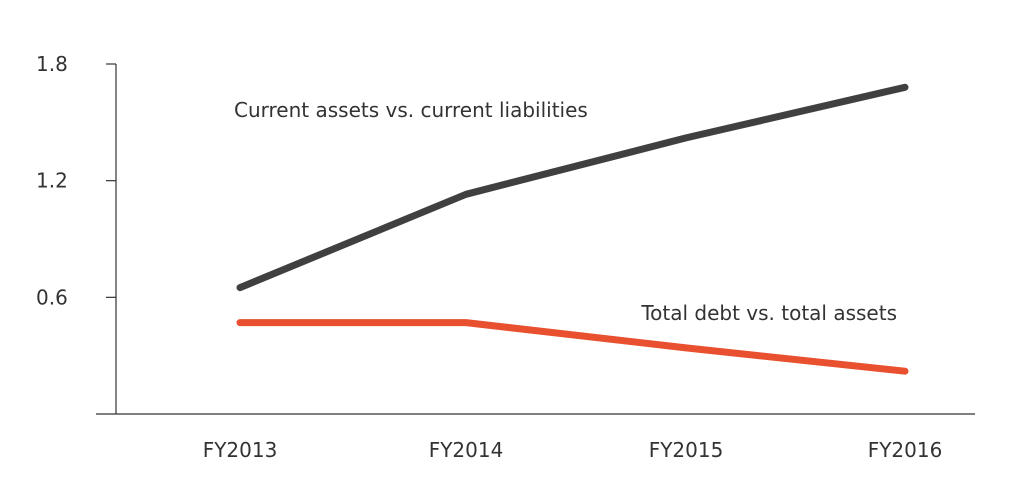  I want to click on x-tick-label: FY2015, so click(686, 450).